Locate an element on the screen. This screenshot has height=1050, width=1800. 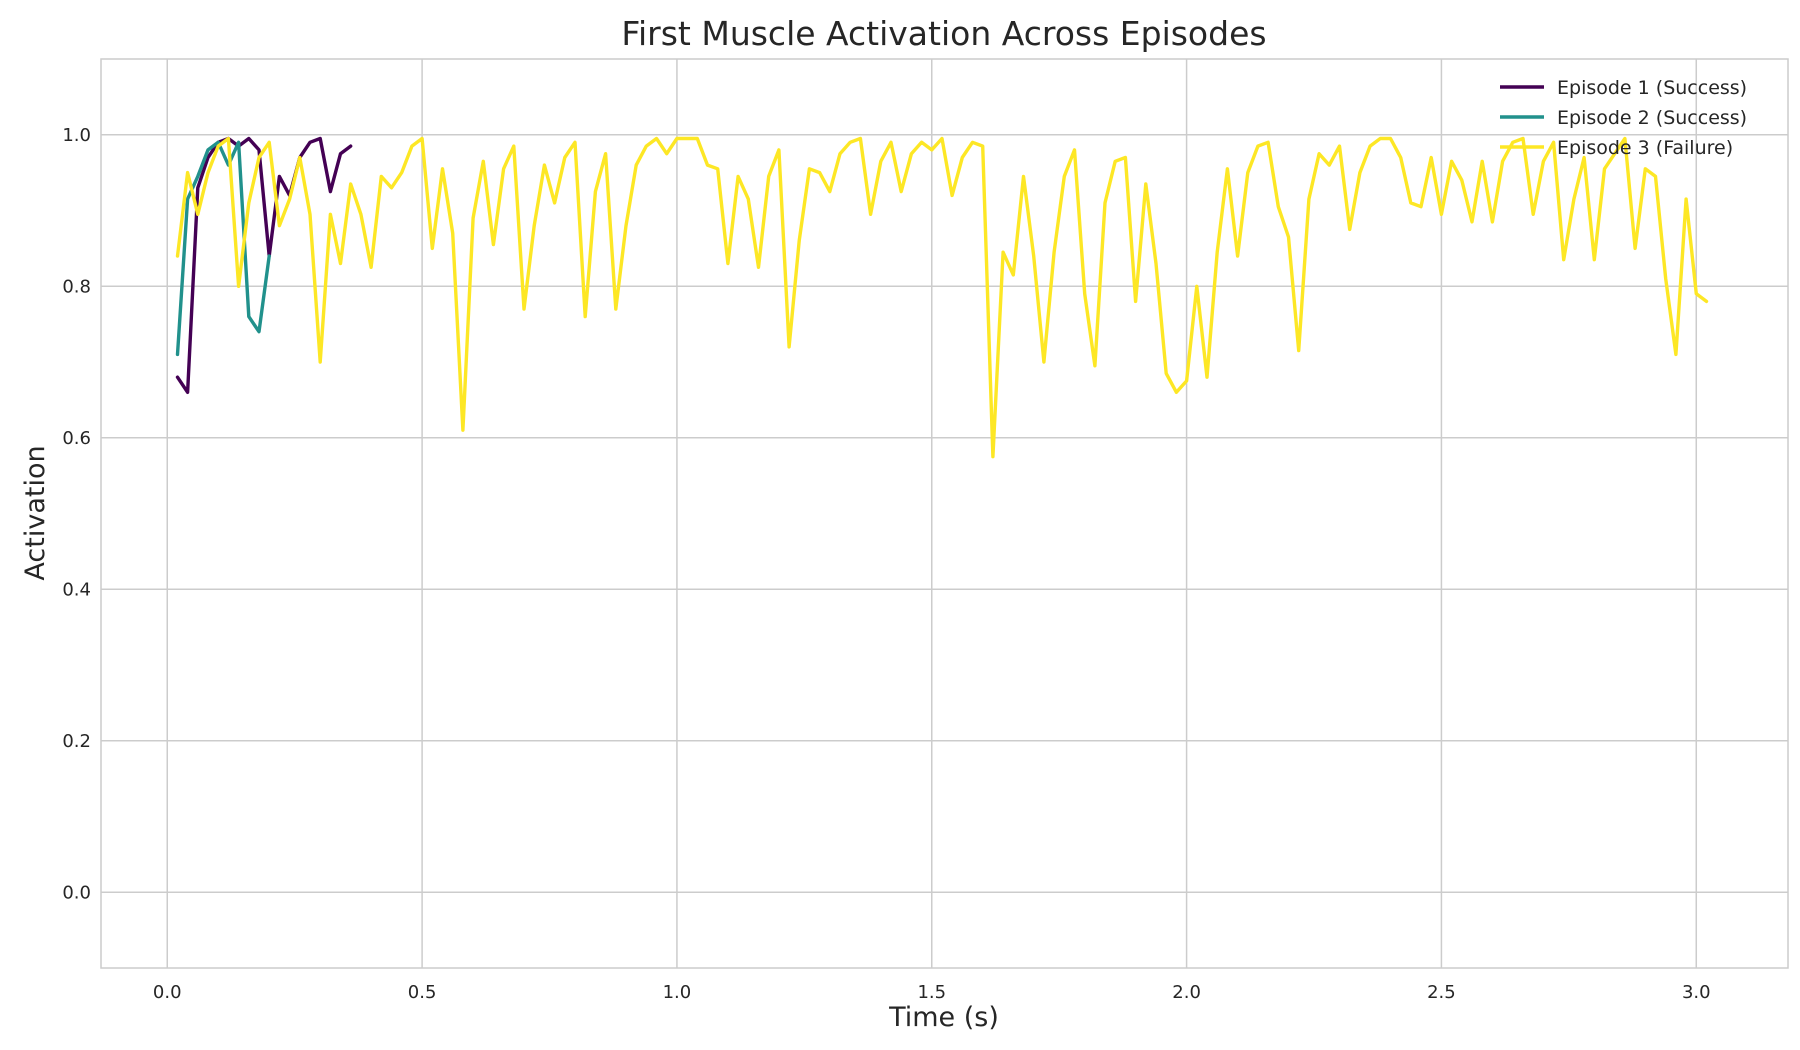
y-tick-labels: 0.0 0.2 0.4 0.6 0.8 1.0 is located at coordinates (76, 514).